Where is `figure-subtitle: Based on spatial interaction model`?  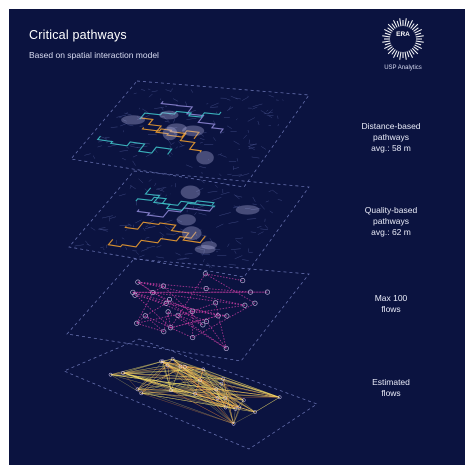
figure-subtitle: Based on spatial interaction model is located at coordinates (94, 55).